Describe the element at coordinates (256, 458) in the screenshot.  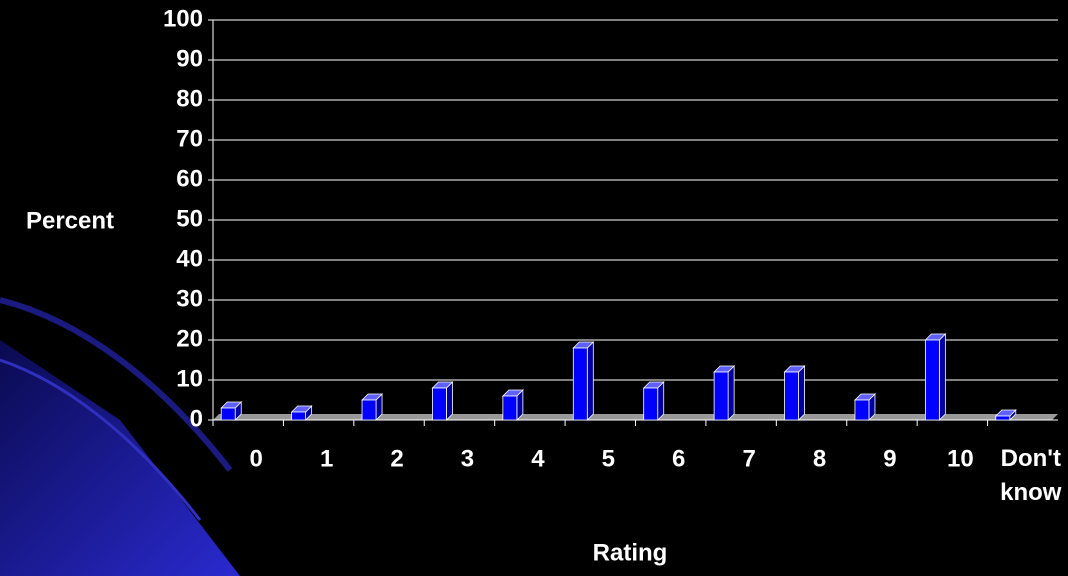
I see `x-tick-label: 0` at that location.